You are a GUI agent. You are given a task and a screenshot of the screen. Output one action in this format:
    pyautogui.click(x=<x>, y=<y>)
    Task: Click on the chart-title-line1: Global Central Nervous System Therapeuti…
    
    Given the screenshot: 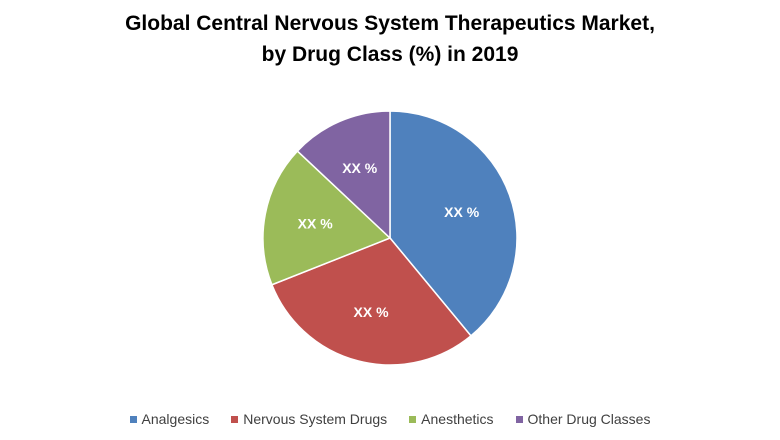 What is the action you would take?
    pyautogui.click(x=390, y=23)
    